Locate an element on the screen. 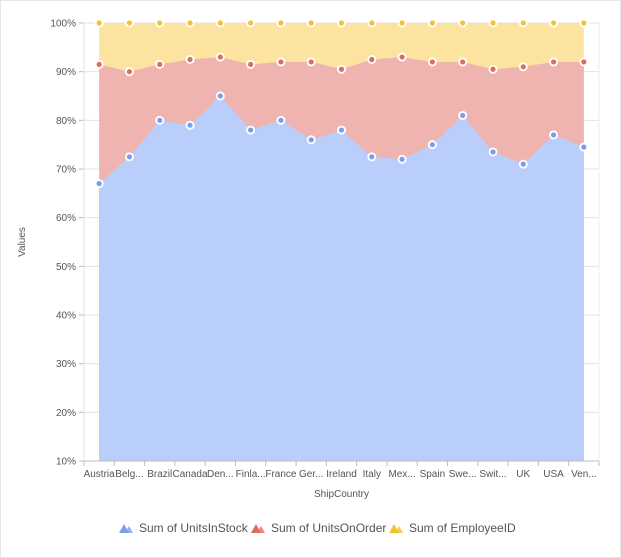  legend-item: Sum of UnitsInStock is located at coordinates (184, 528).